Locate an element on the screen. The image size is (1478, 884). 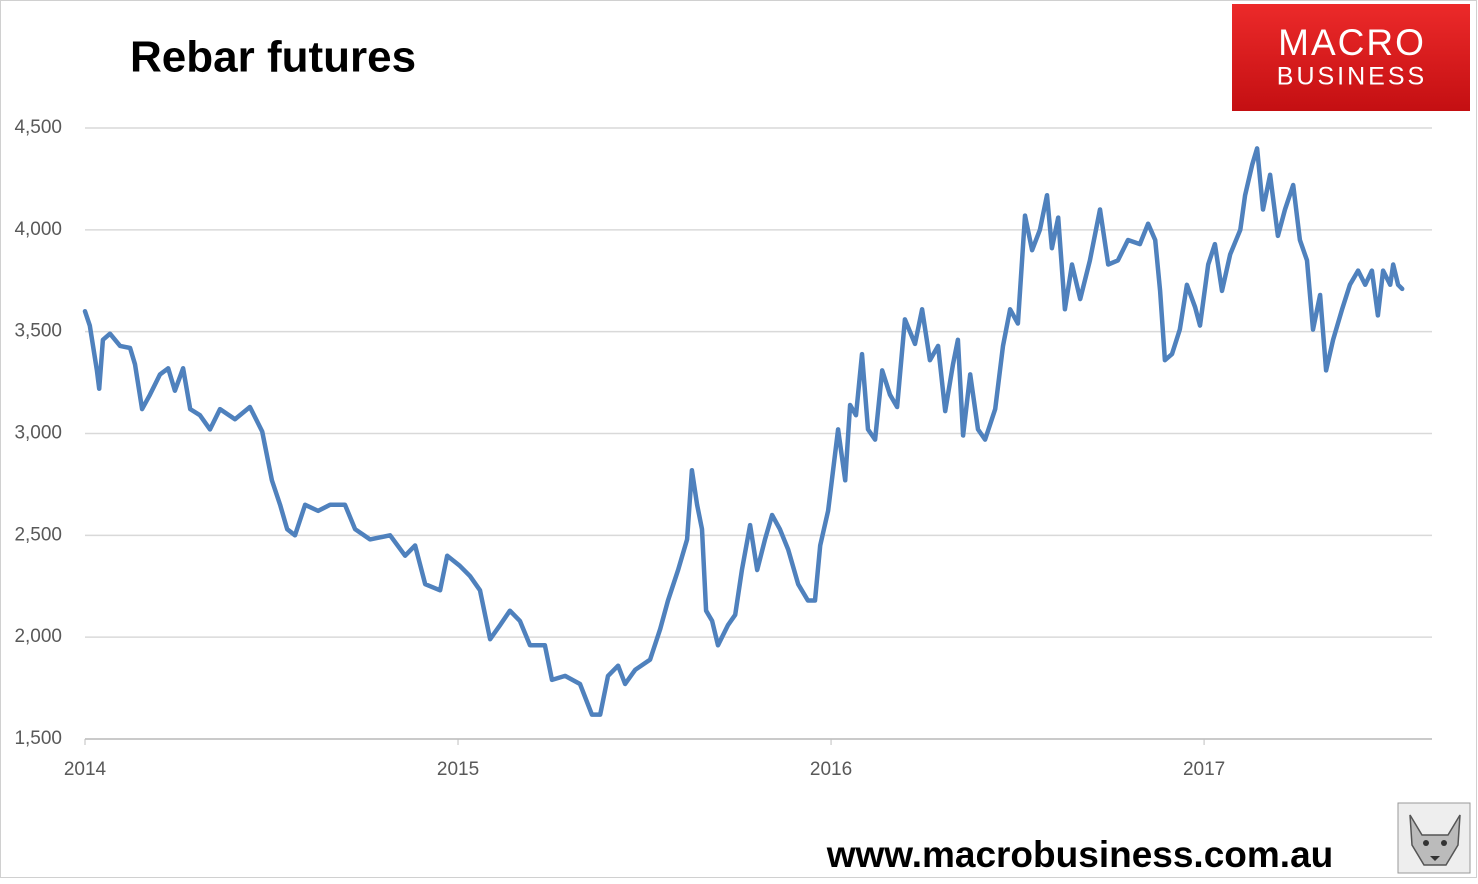
y-tick-label: 1,500 is located at coordinates (38, 738).